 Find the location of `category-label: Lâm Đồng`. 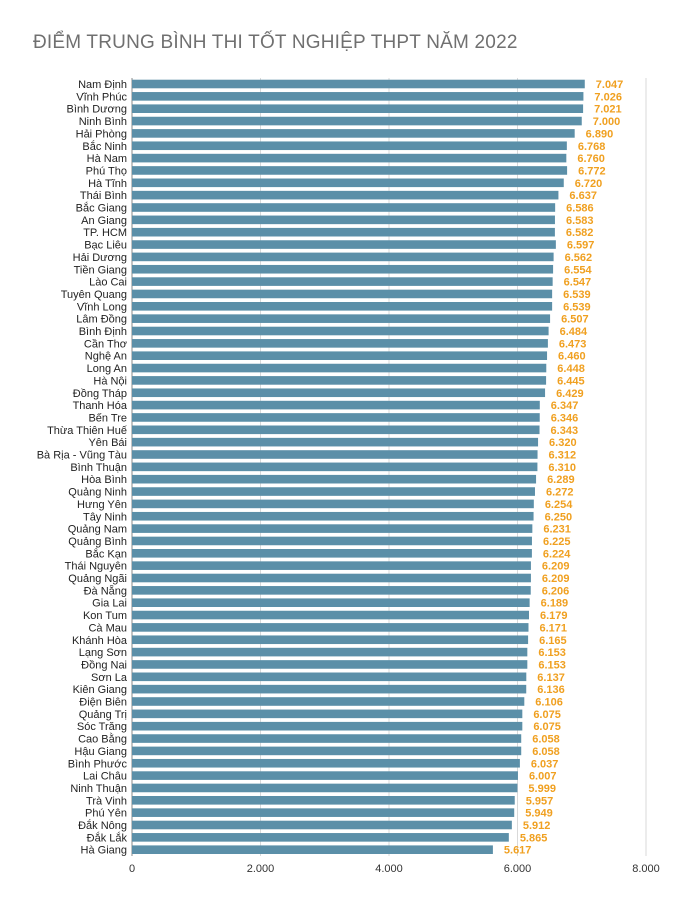

category-label: Lâm Đồng is located at coordinates (101, 320).